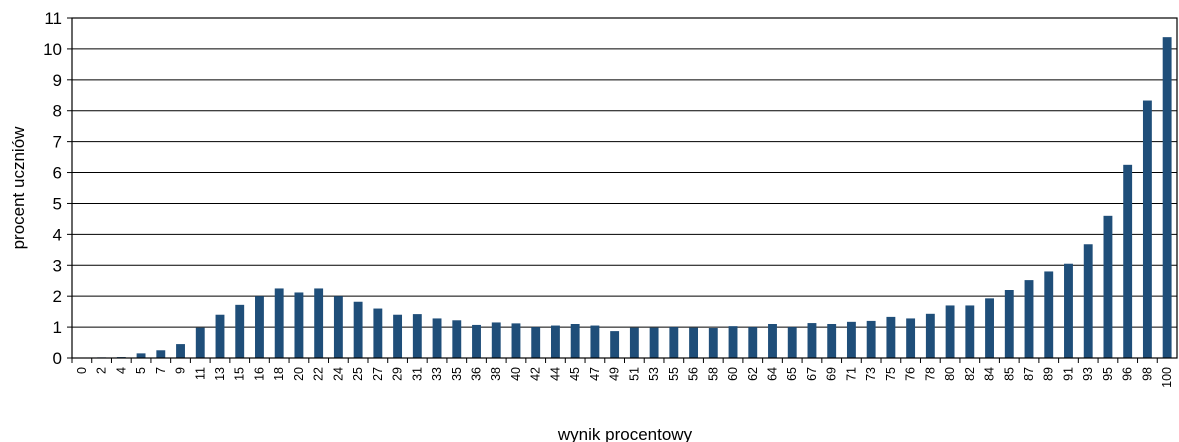 Image resolution: width=1179 pixels, height=442 pixels. Describe the element at coordinates (57, 80) in the screenshot. I see `y-tick-label: 9` at that location.